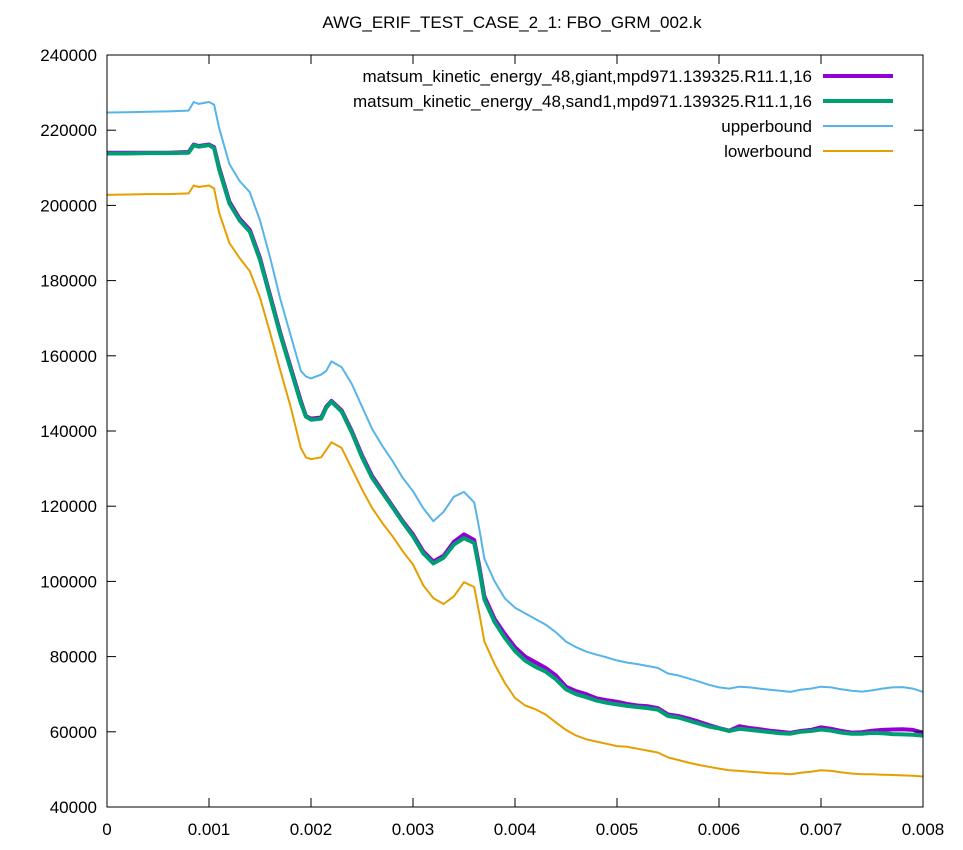 This screenshot has width=963, height=850. What do you see at coordinates (209, 829) in the screenshot?
I see `x-tick-label: 0.001` at bounding box center [209, 829].